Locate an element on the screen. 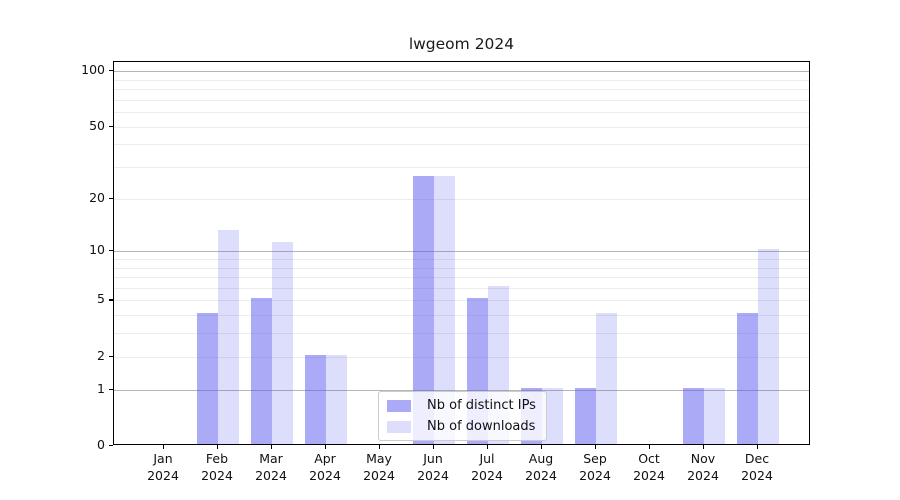  x-tick-label: May 2024 is located at coordinates (379, 467).